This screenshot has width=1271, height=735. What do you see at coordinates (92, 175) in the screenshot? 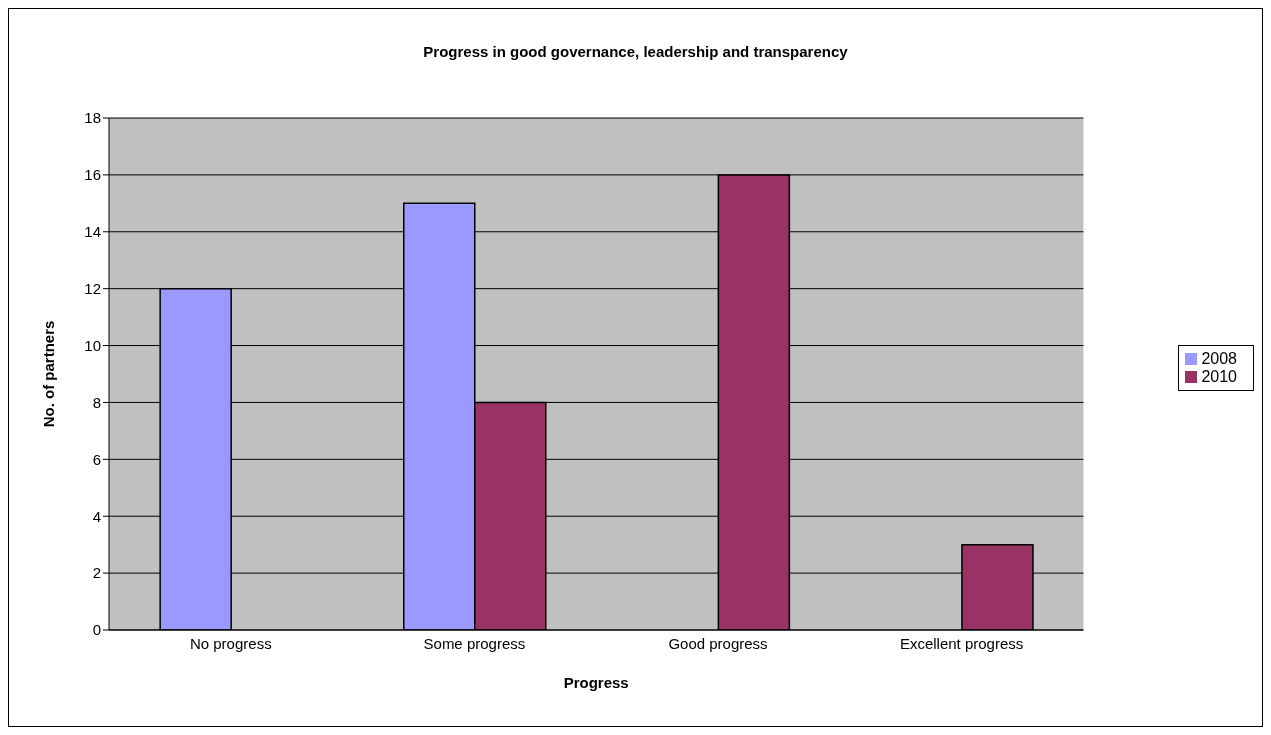
I see `y-tick-label: 16` at bounding box center [92, 175].